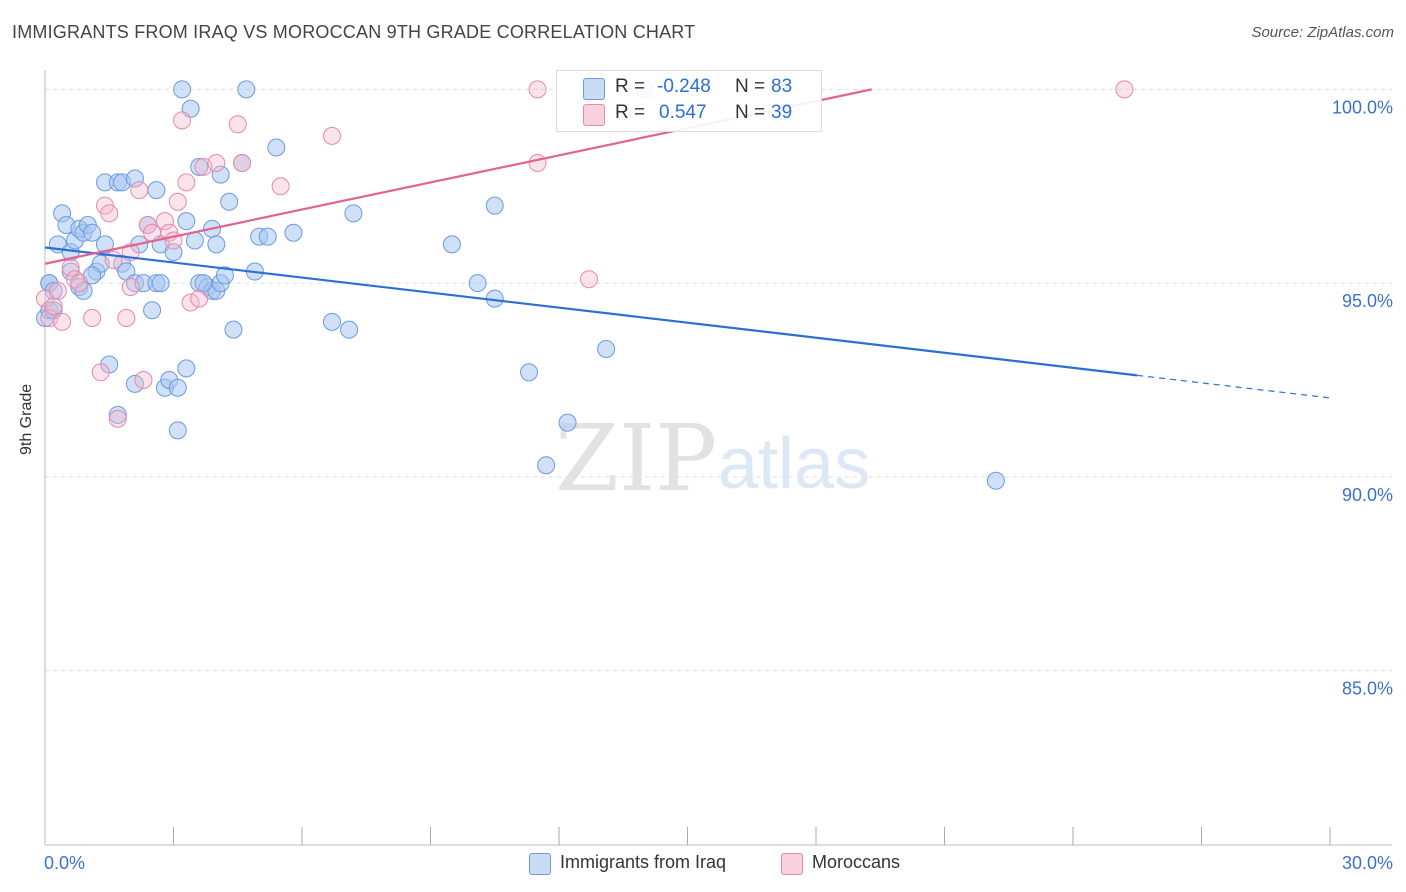  What do you see at coordinates (636, 458) in the screenshot?
I see `watermark-zip: ZIP` at bounding box center [636, 458].